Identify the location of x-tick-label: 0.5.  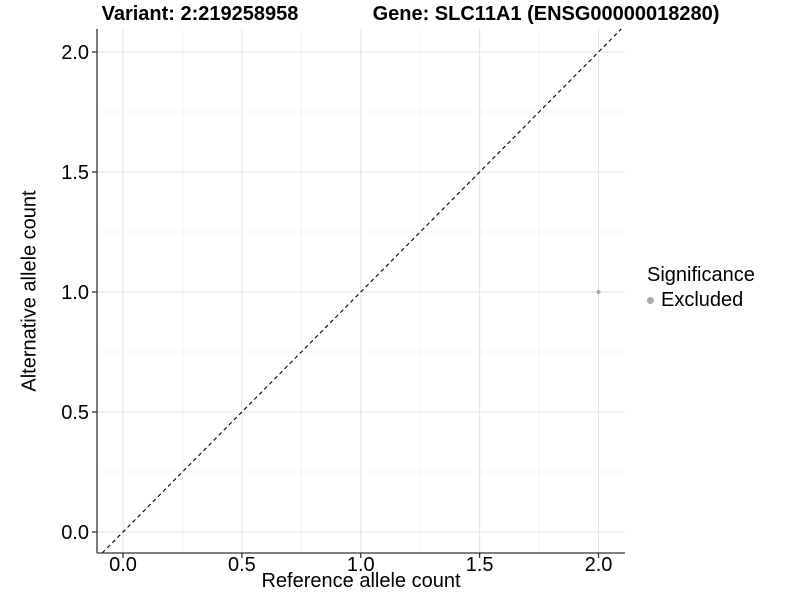
(242, 565).